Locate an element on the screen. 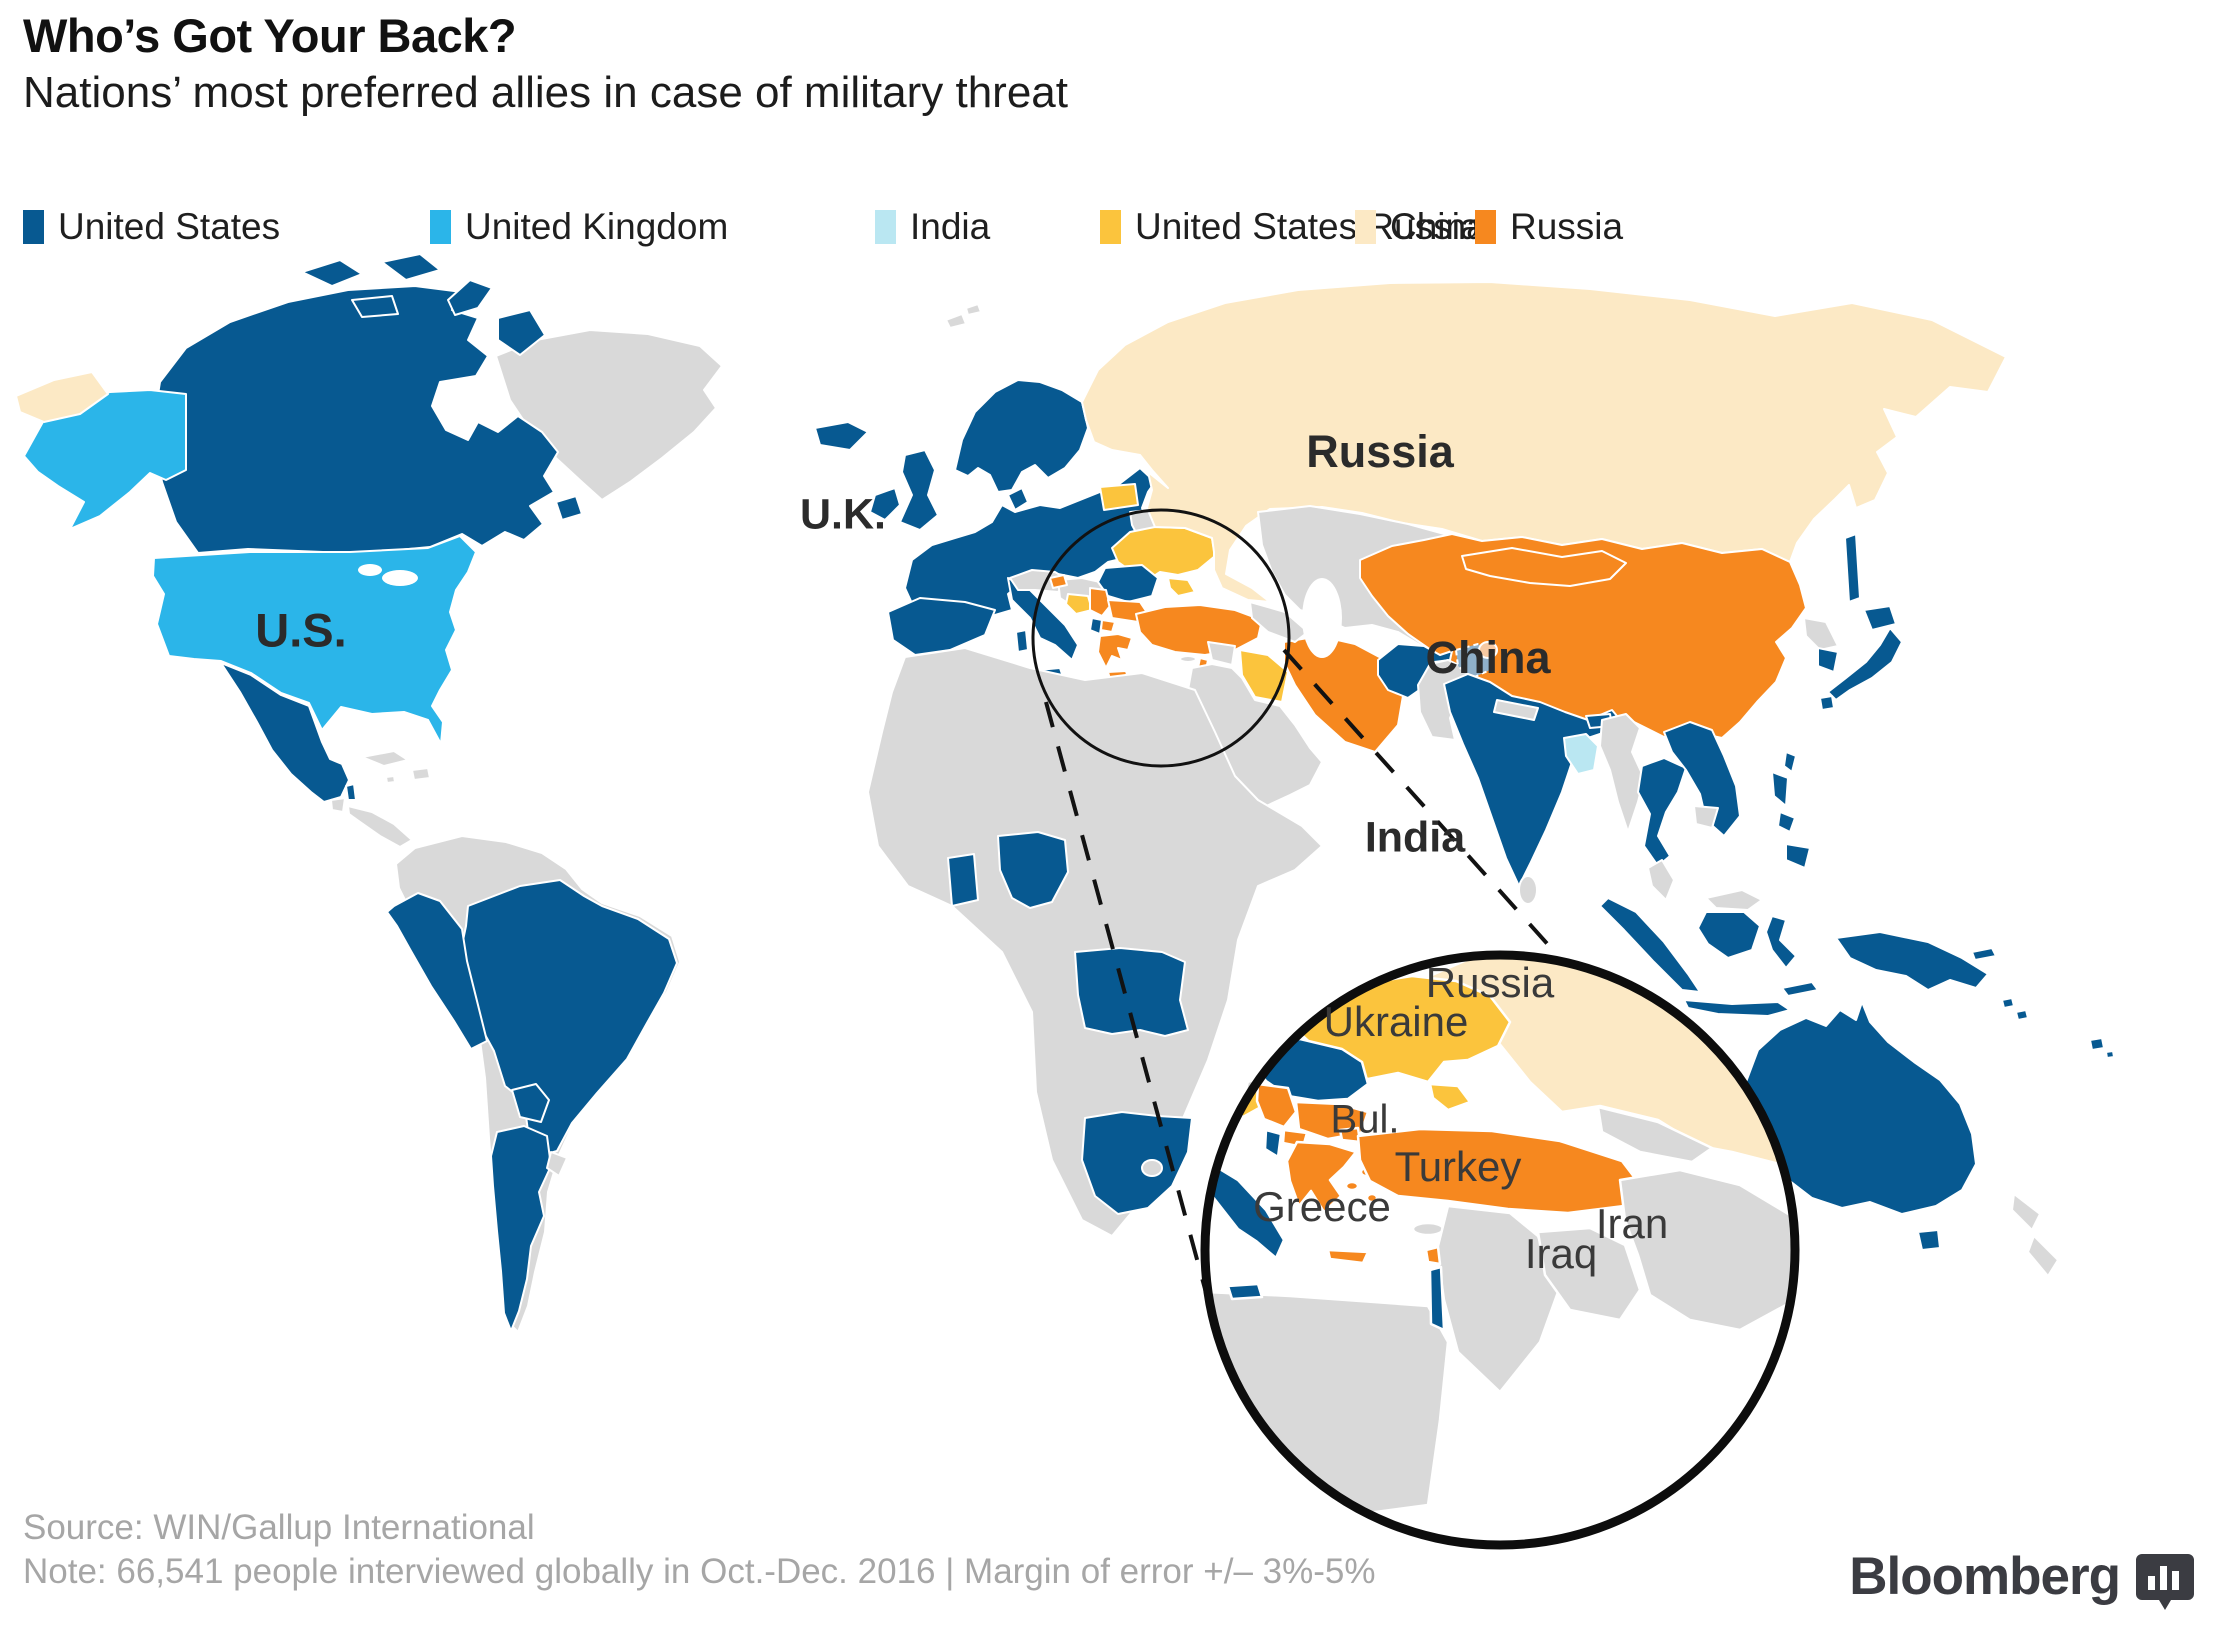  inset-sicily is located at coordinates (1245, 1291).